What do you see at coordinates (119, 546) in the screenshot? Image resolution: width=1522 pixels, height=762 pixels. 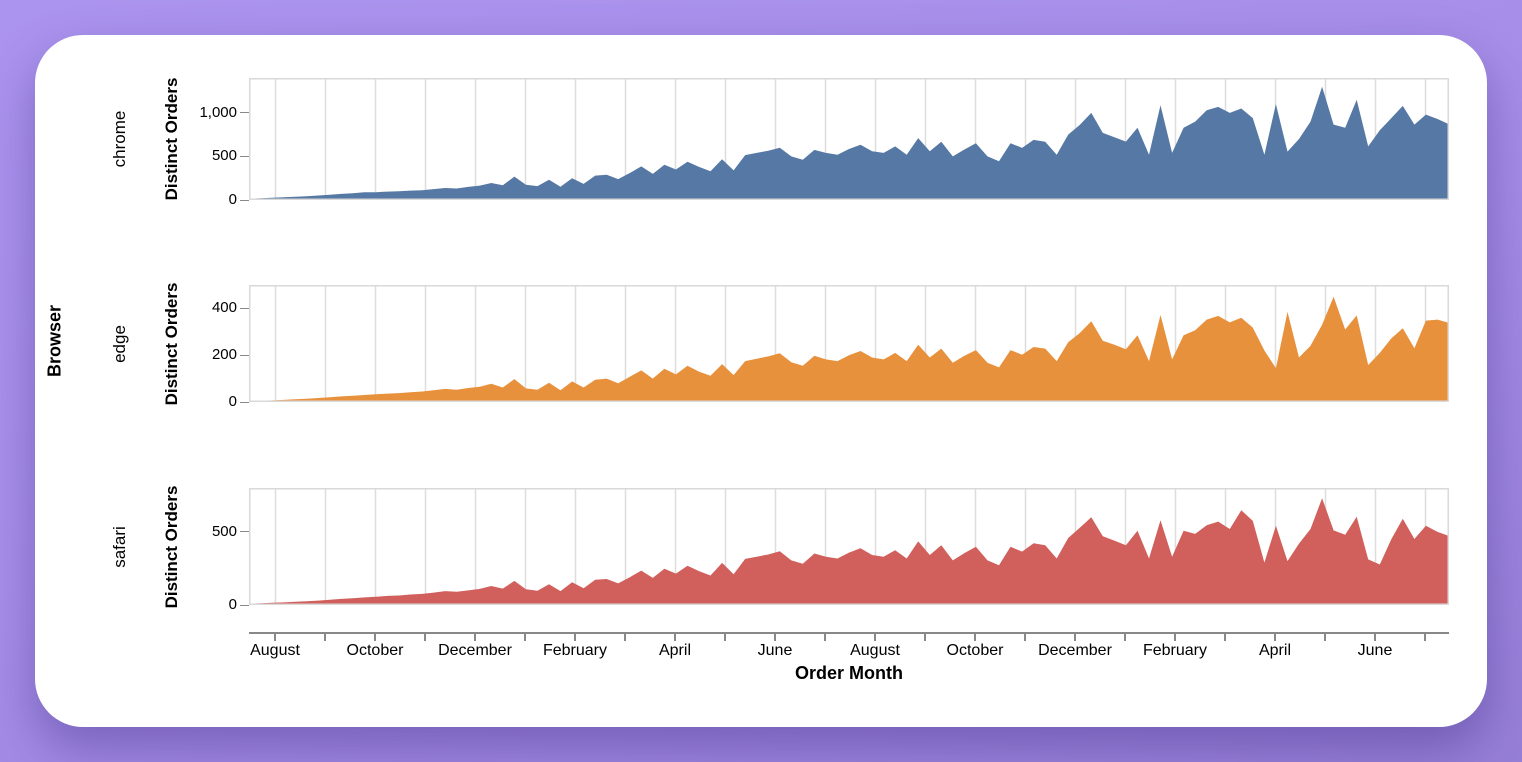 I see `facet-label-safari: safari` at bounding box center [119, 546].